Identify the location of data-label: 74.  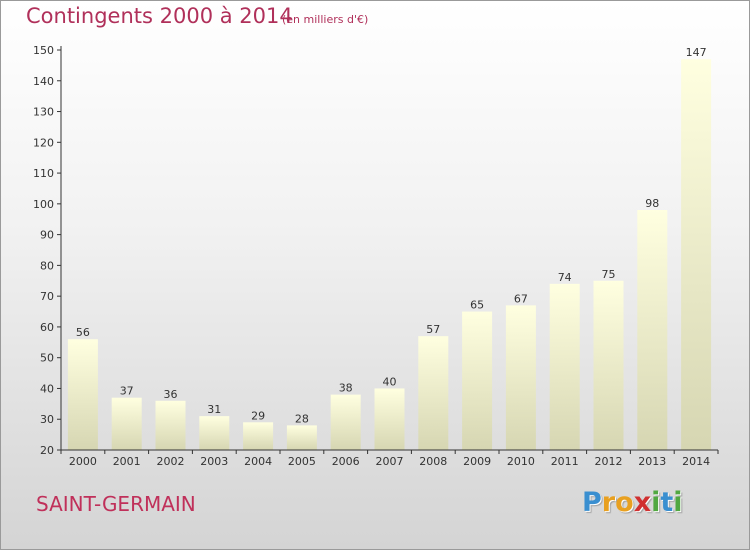
(565, 277).